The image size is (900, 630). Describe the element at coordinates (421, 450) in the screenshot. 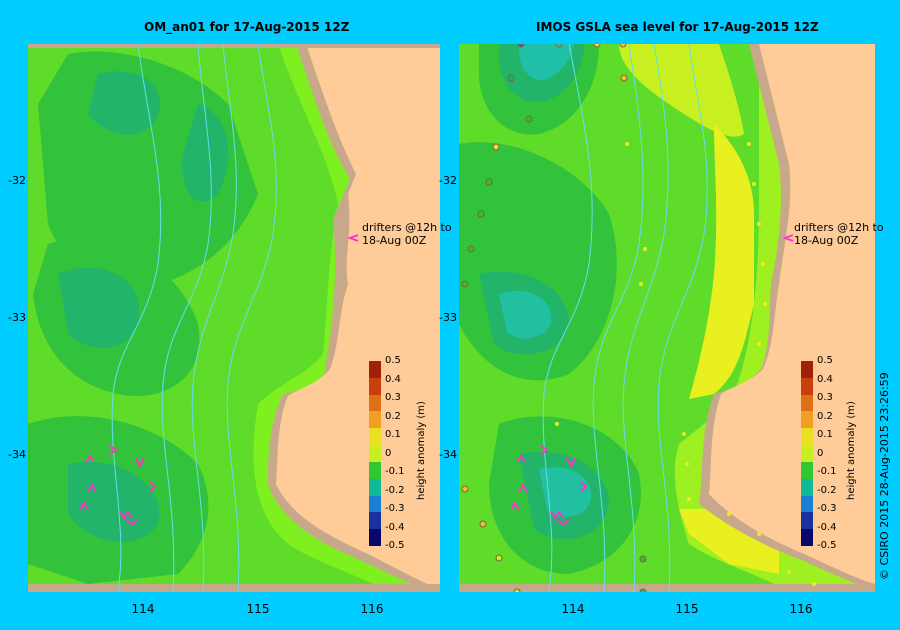

I see `colorbar-title-left: height anomaly (m)` at that location.